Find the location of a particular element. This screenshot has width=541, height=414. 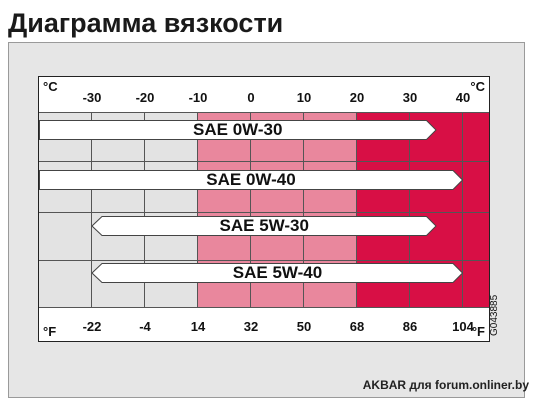

celsius-tick-label: -30 is located at coordinates (92, 97).